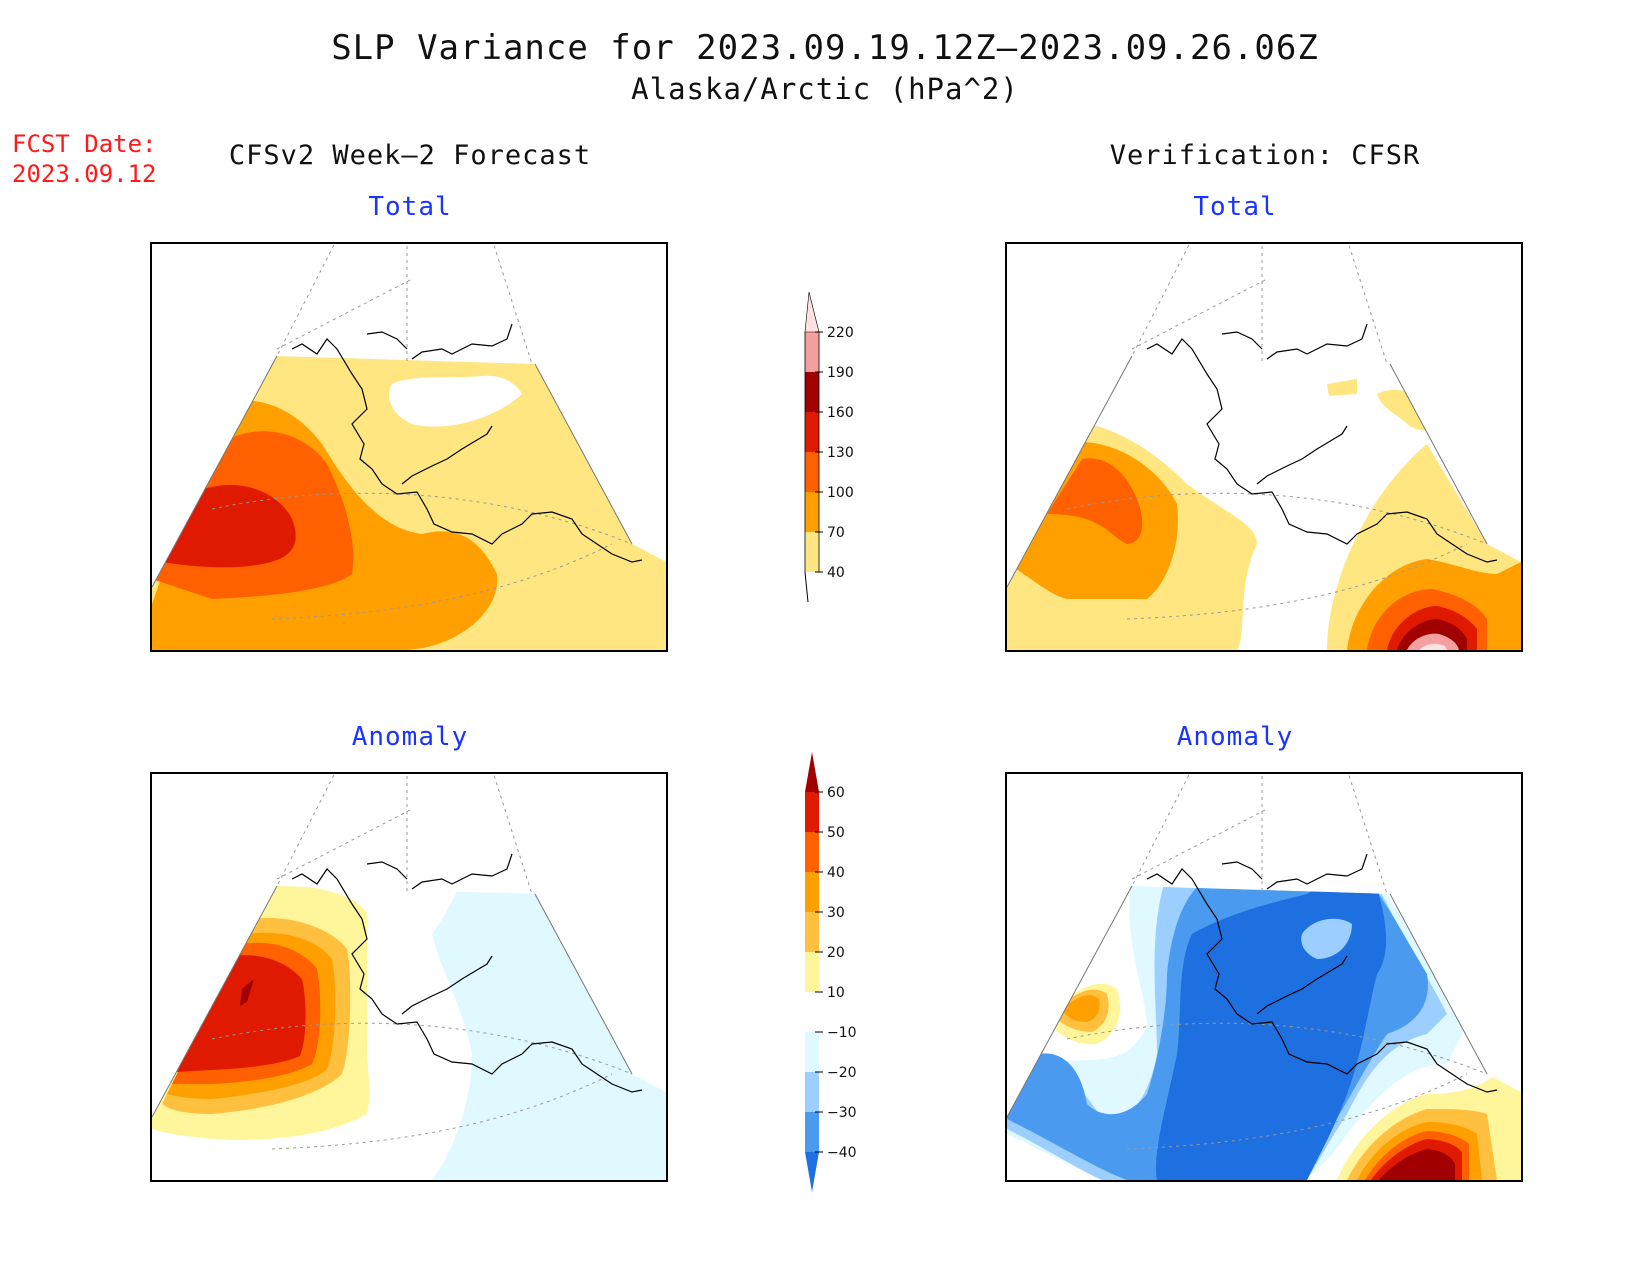 The height and width of the screenshot is (1275, 1650). I want to click on column-title-verification: Verification: CFSR, so click(1265, 155).